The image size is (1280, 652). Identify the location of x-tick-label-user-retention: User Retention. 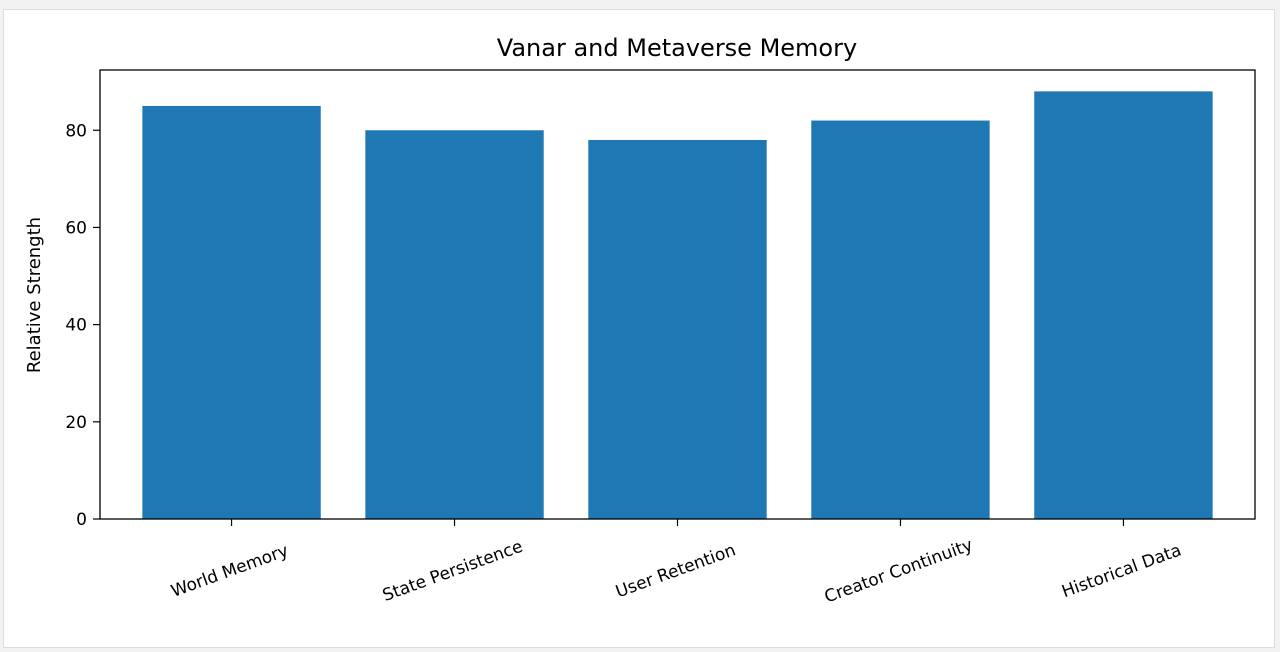
(675, 571).